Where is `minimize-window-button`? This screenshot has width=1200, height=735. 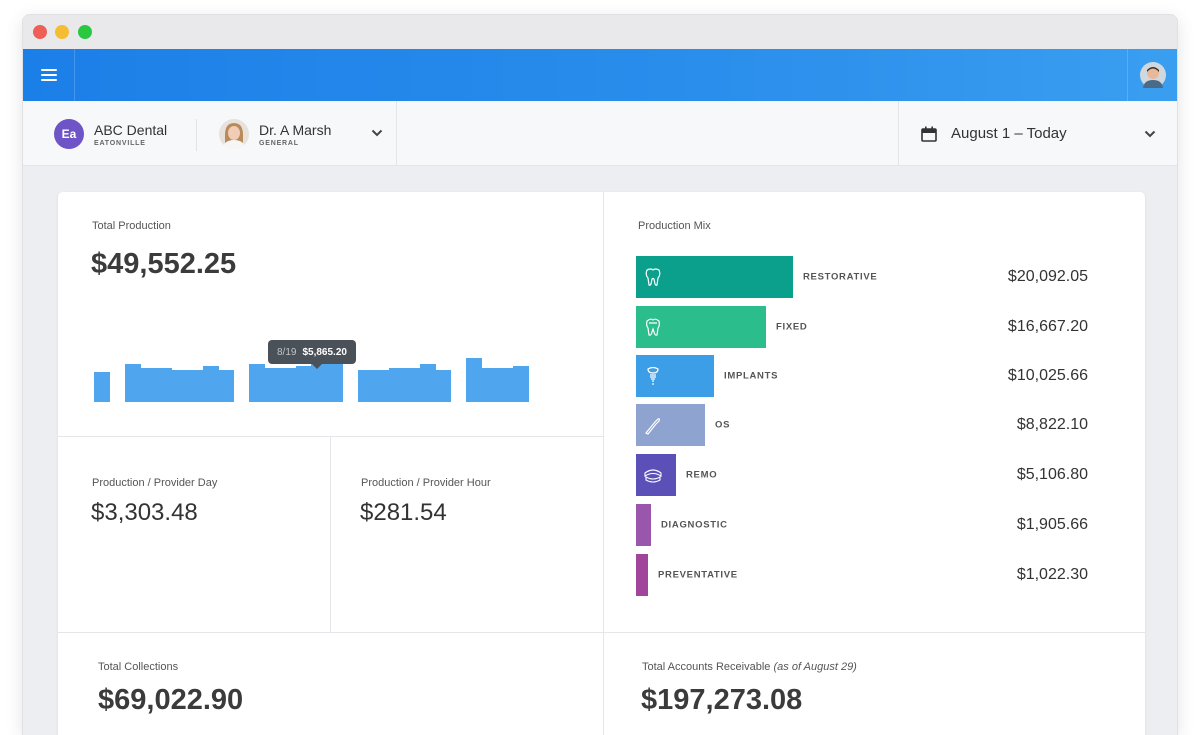
minimize-window-button is located at coordinates (62, 32).